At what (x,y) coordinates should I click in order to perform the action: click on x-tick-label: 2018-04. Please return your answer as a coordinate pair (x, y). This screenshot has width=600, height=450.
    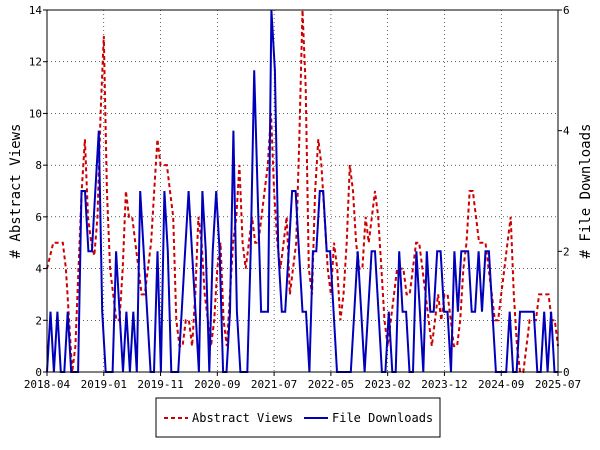
    Looking at the image, I should click on (47, 384).